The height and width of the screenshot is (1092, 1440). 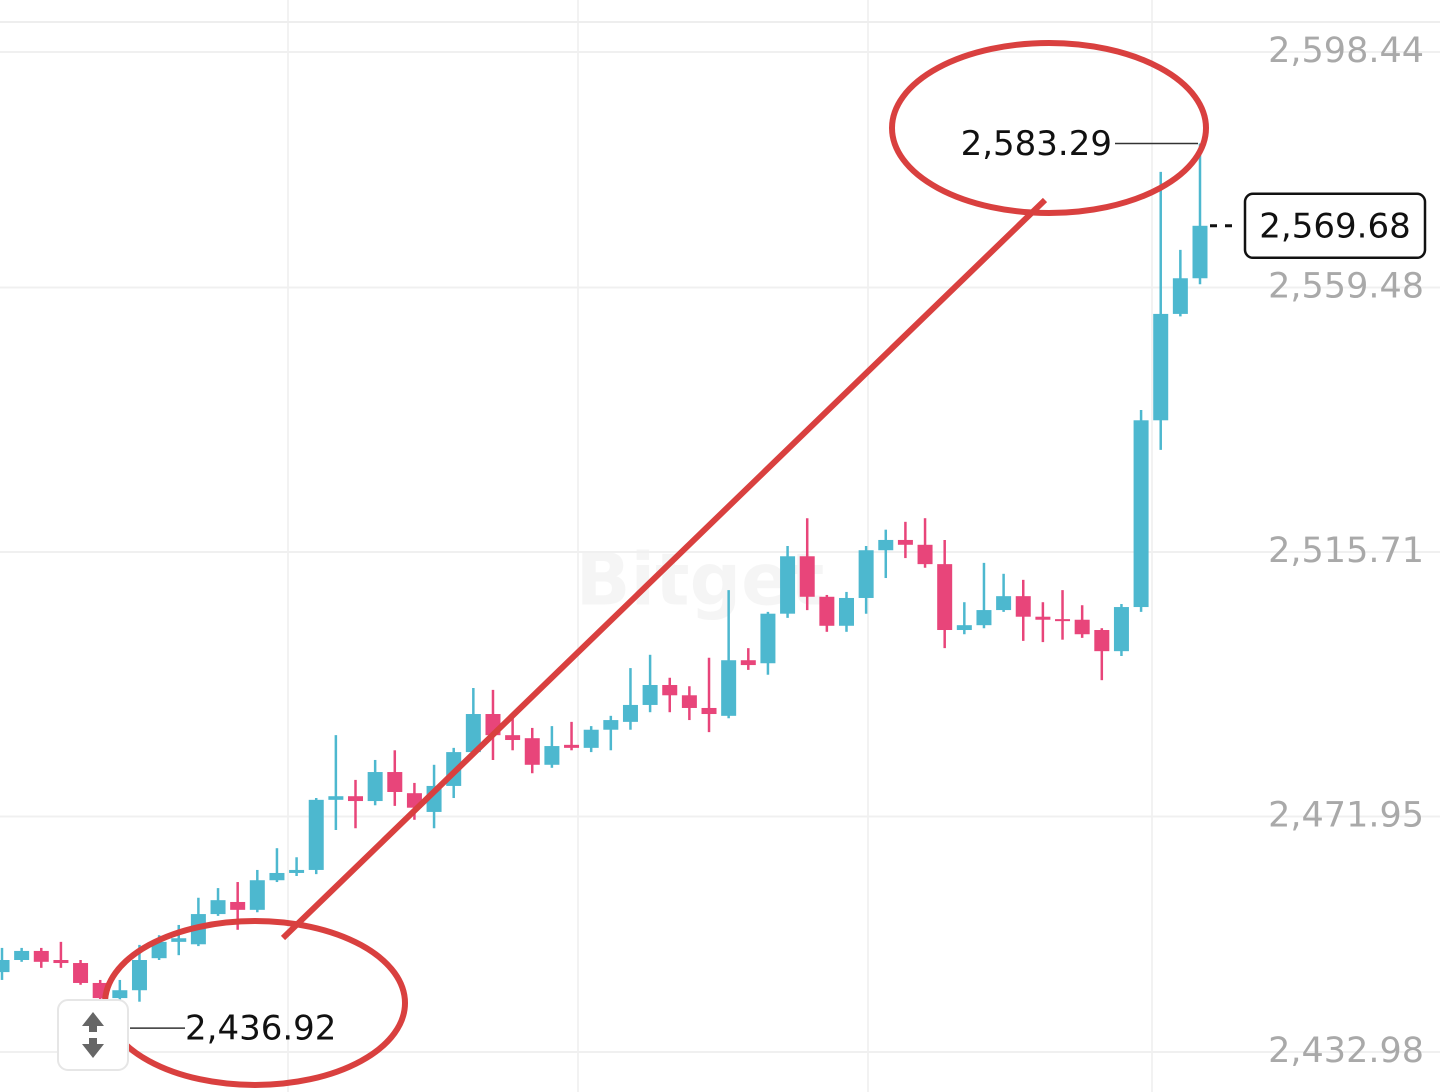 What do you see at coordinates (1346, 286) in the screenshot?
I see `y-tick-label: 2,559.48` at bounding box center [1346, 286].